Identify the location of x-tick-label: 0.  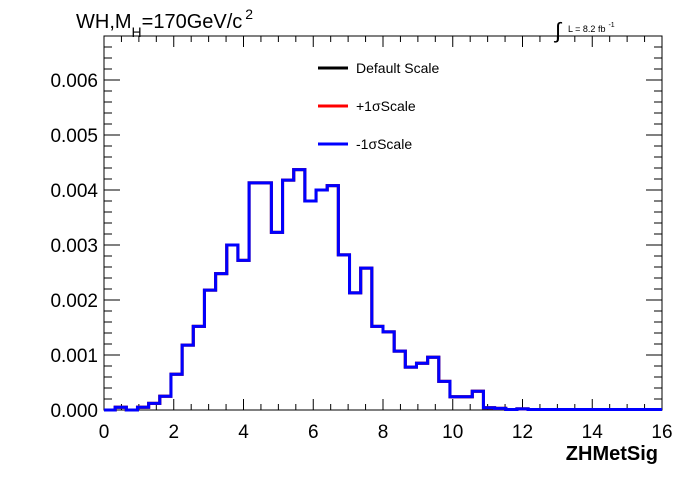
(104, 432).